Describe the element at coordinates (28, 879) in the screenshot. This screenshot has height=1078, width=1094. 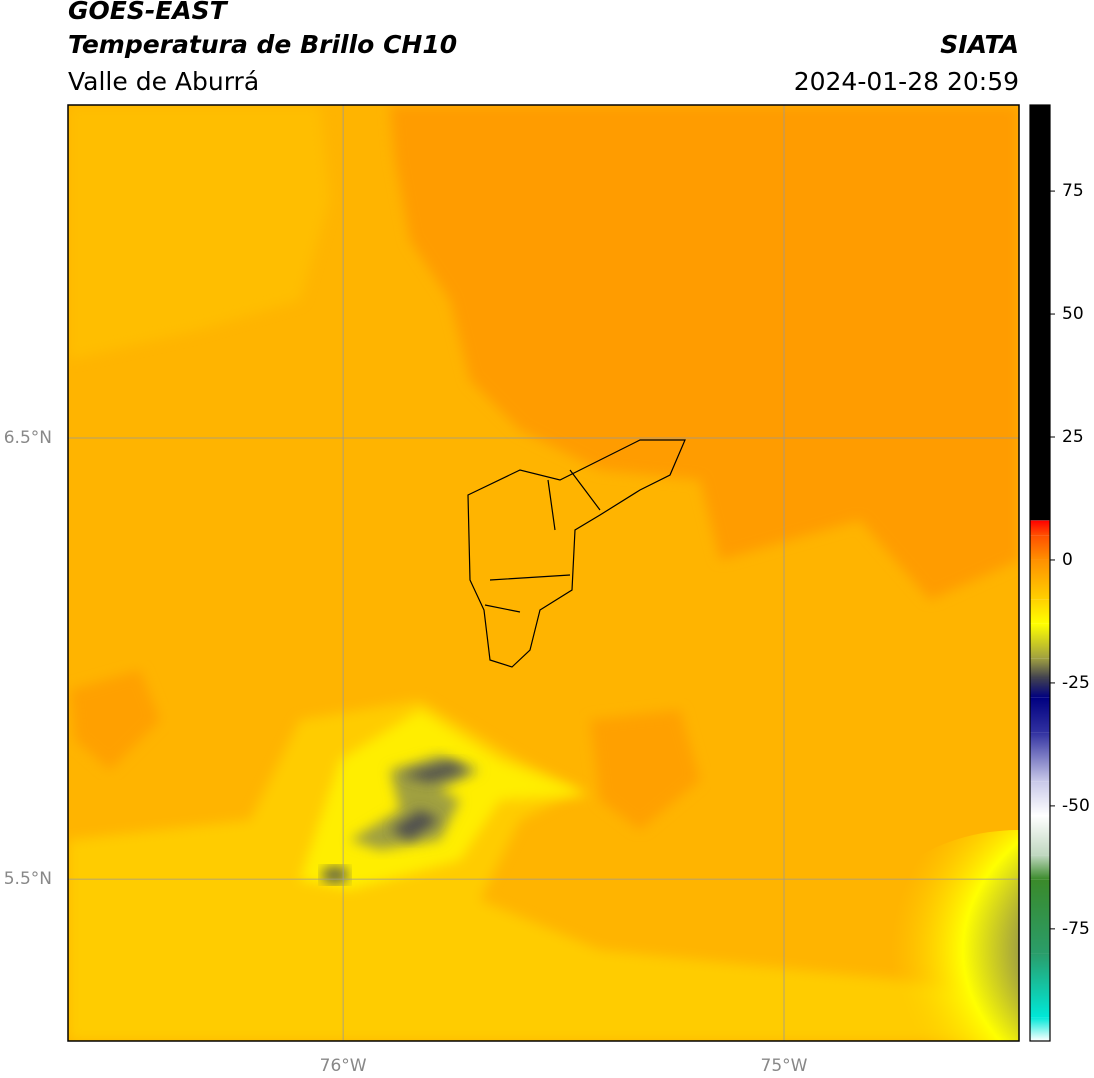
I see `y-tick-label: 5.5°N` at that location.